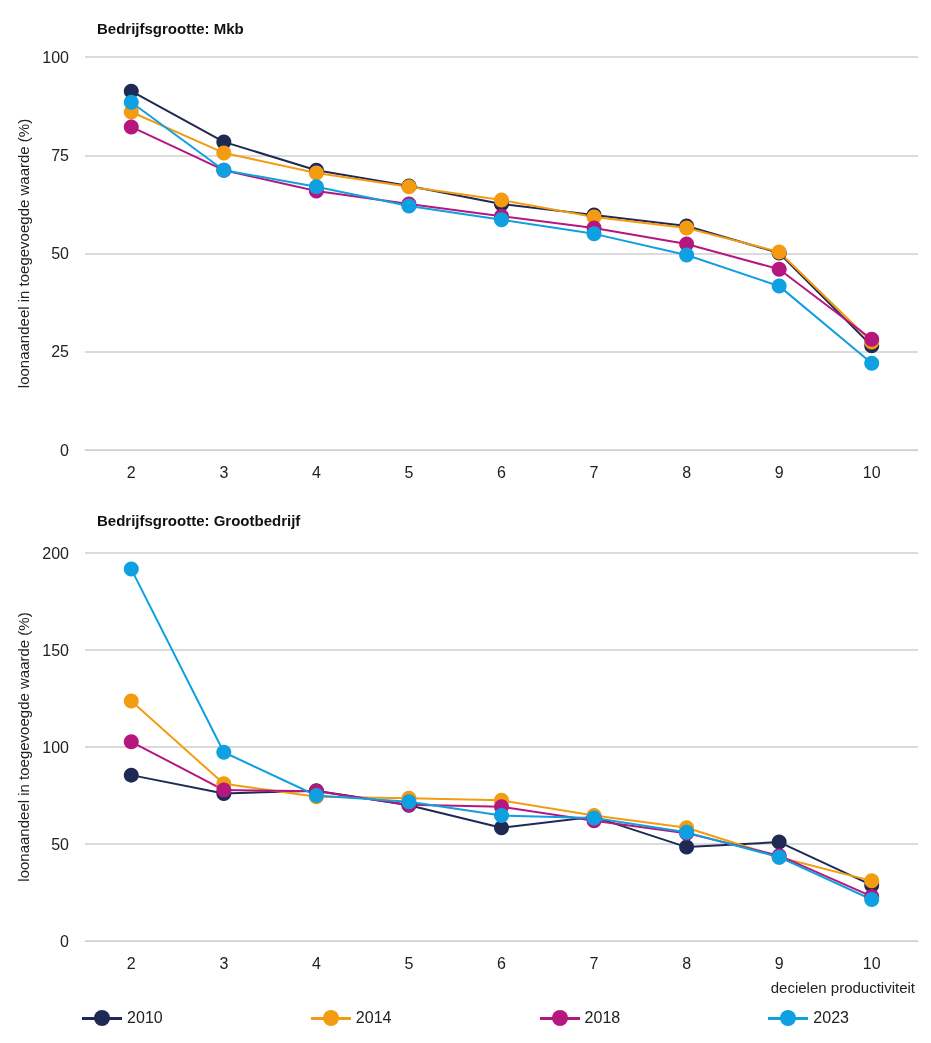 The width and height of the screenshot is (931, 1043). Describe the element at coordinates (60, 155) in the screenshot. I see `y-tick-label: 75` at that location.